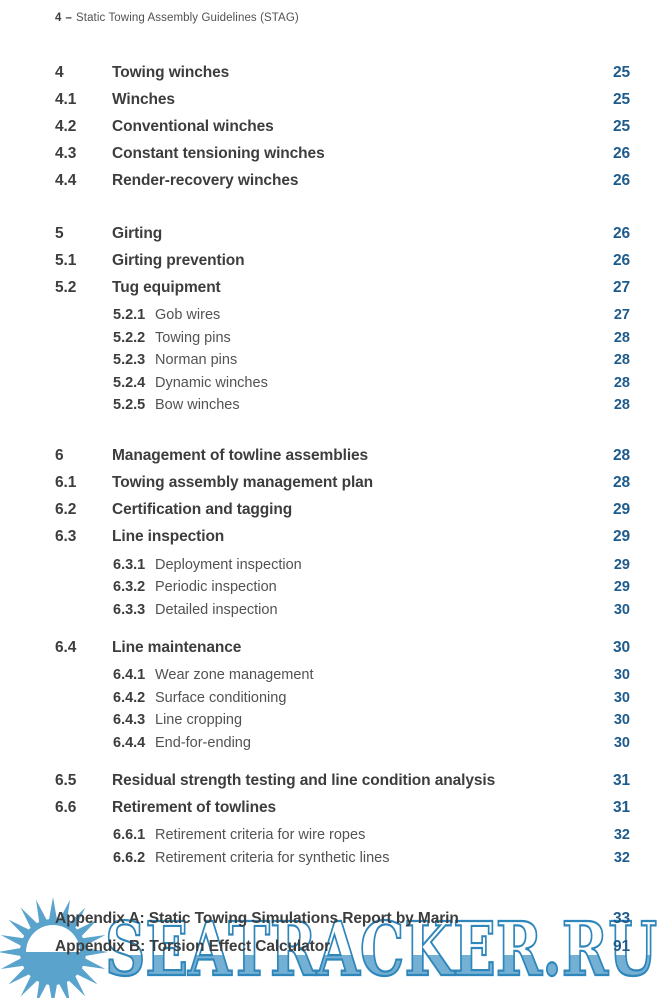  I want to click on toc-entry-title: Line maintenance, so click(177, 647).